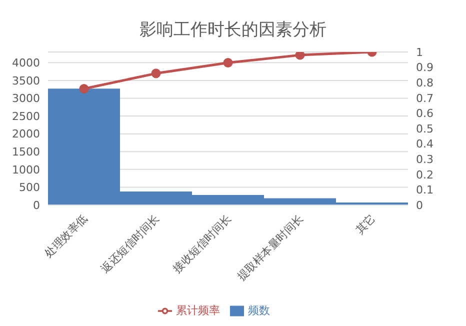 This screenshot has width=466, height=326. I want to click on y2-tick-label: 0.3, so click(425, 159).